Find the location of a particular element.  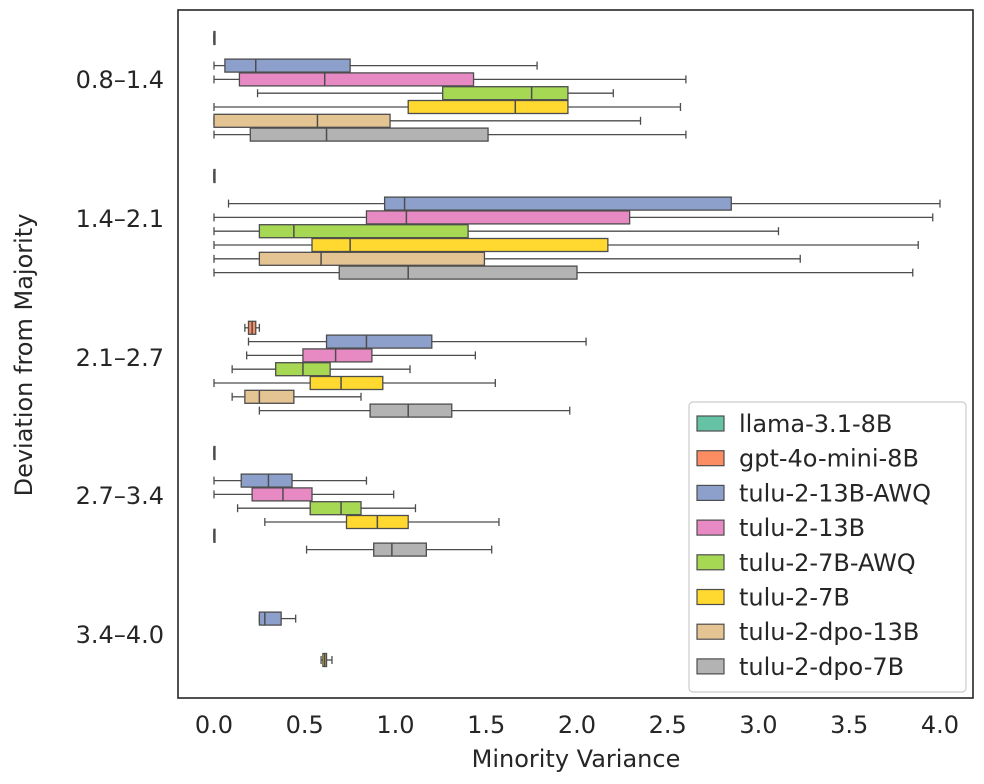

legend-entry: tulu-2-13B is located at coordinates (780, 528).